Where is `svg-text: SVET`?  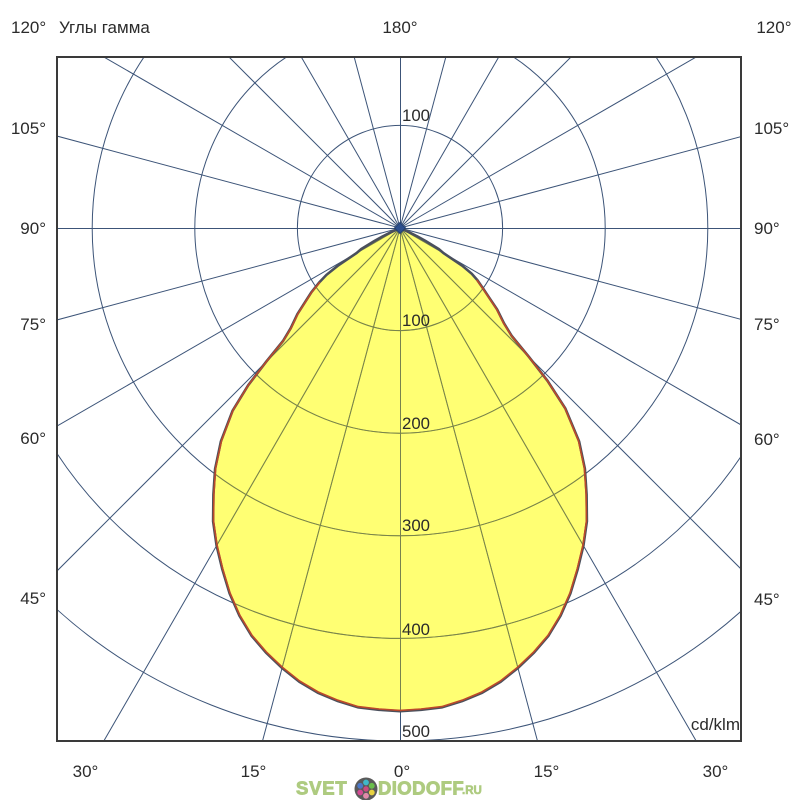 svg-text: SVET is located at coordinates (322, 788).